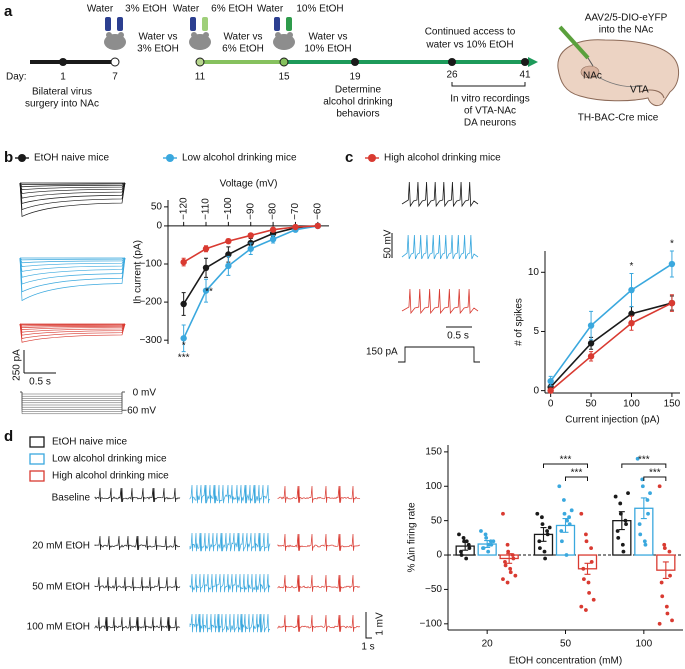 The width and height of the screenshot is (685, 669). Describe the element at coordinates (380, 624) in the screenshot. I see `scale-label: 1 mV` at that location.